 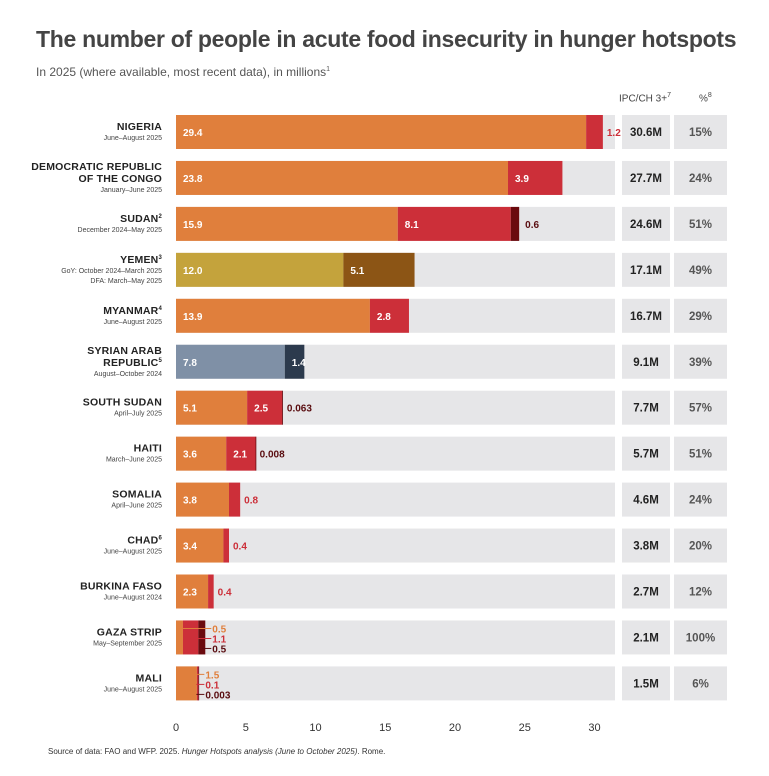 What do you see at coordinates (614, 133) in the screenshot?
I see `segment-label: 1.2` at bounding box center [614, 133].